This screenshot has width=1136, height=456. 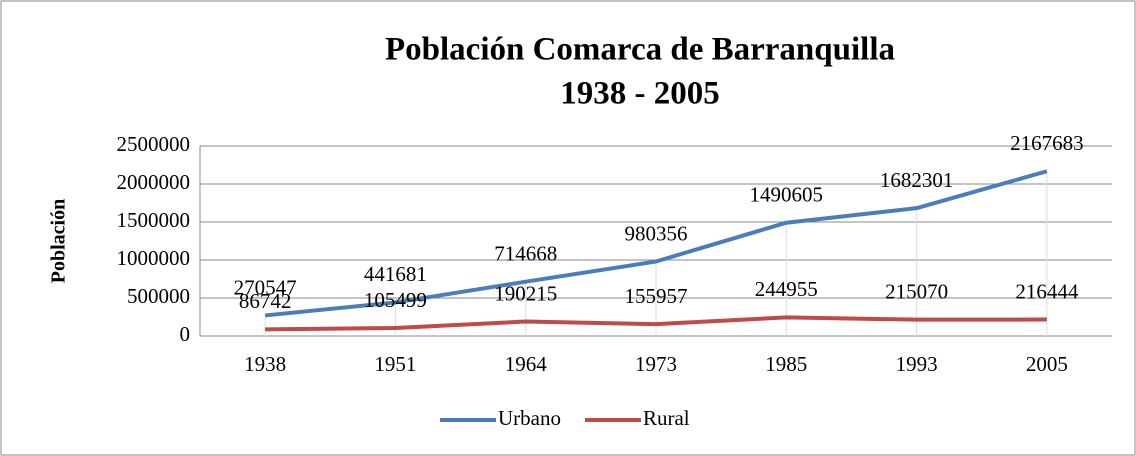 I want to click on data-label: 155957, so click(x=656, y=296).